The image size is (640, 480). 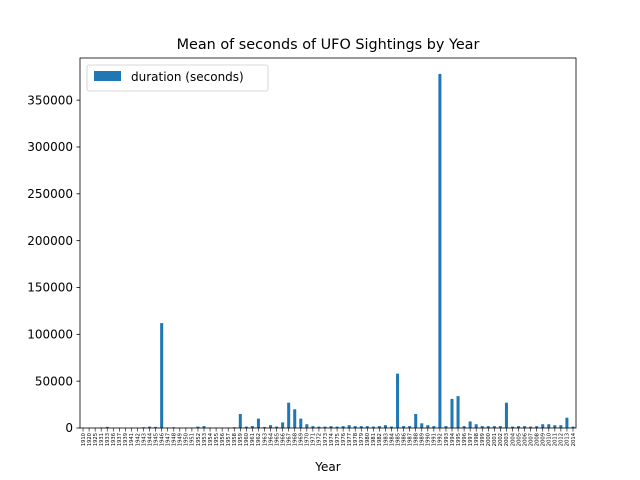 What do you see at coordinates (50, 288) in the screenshot?
I see `y-tick-label: 150000` at bounding box center [50, 288].